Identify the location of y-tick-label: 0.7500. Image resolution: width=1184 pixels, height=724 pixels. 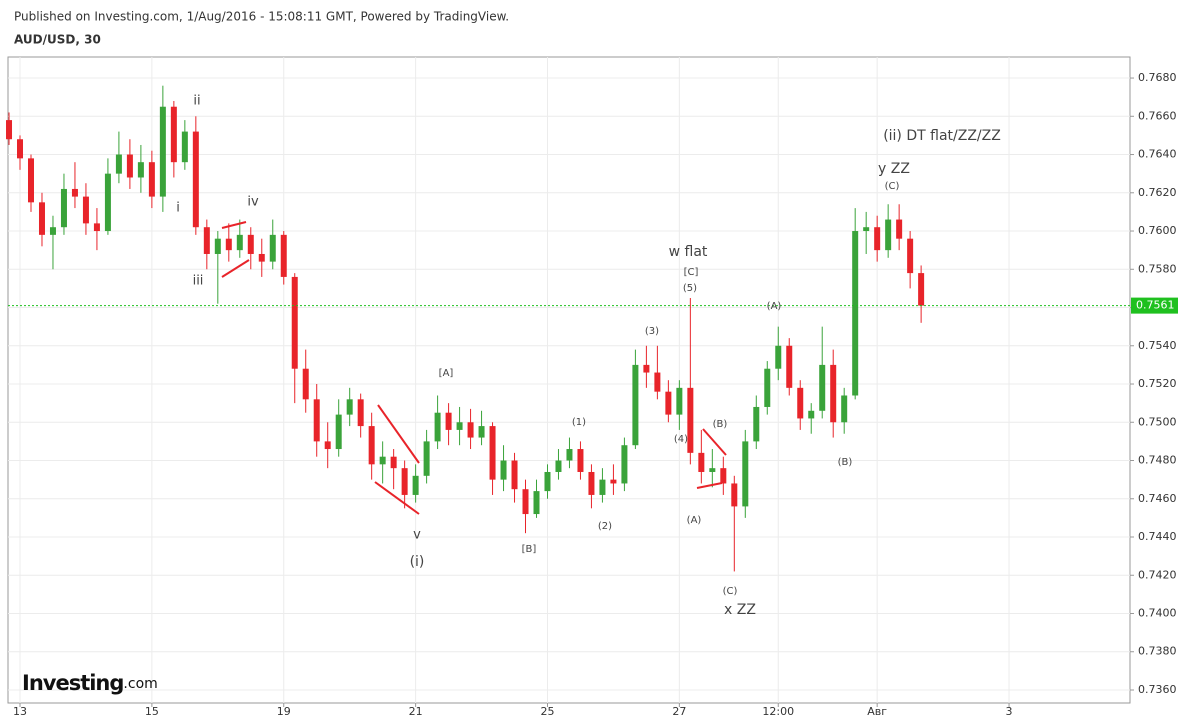
(1157, 421).